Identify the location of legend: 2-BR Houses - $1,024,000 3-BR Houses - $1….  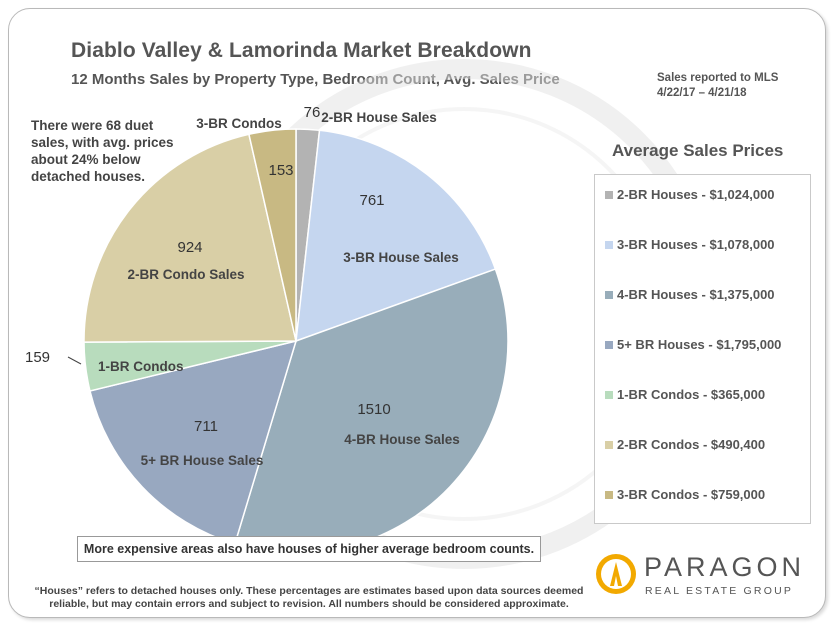
(702, 349).